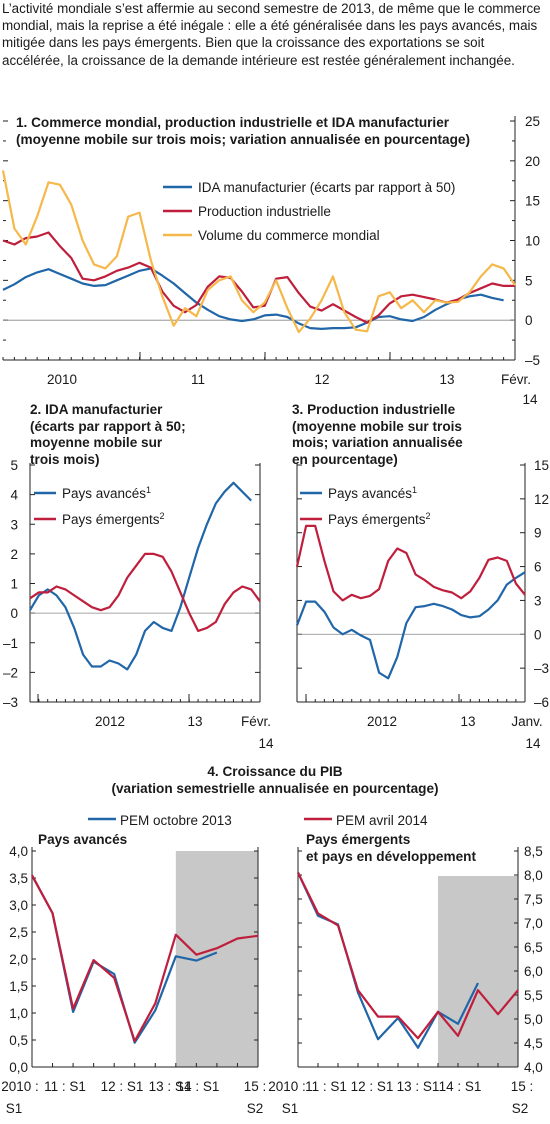  Describe the element at coordinates (255, 1086) in the screenshot. I see `p4a-xtick-label: 15 :` at that location.